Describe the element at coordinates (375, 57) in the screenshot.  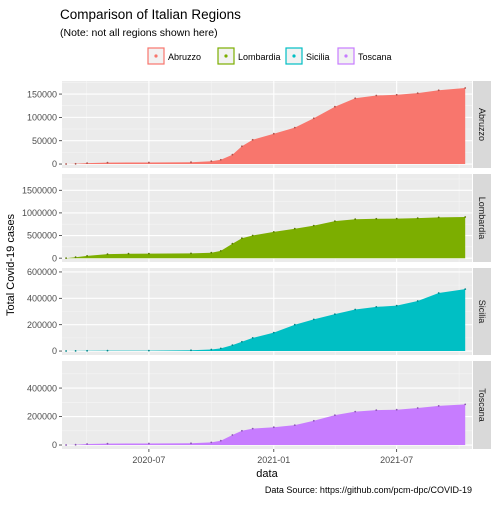
I see `legend-label-toscana: Toscana` at that location.